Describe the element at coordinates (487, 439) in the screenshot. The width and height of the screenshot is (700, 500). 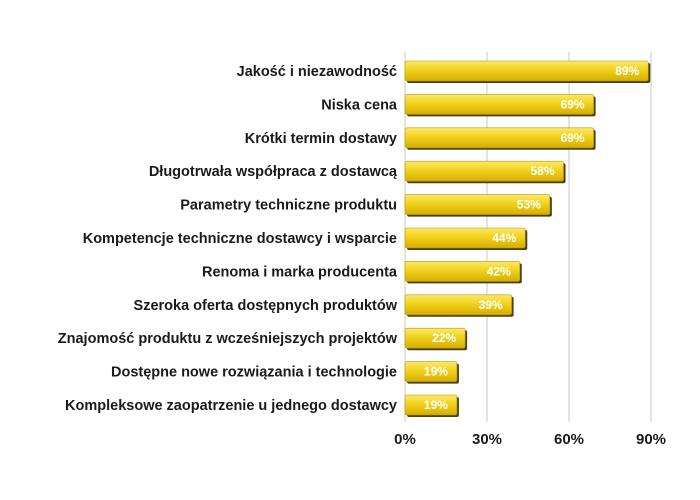
I see `x-tick-label: 30%` at that location.